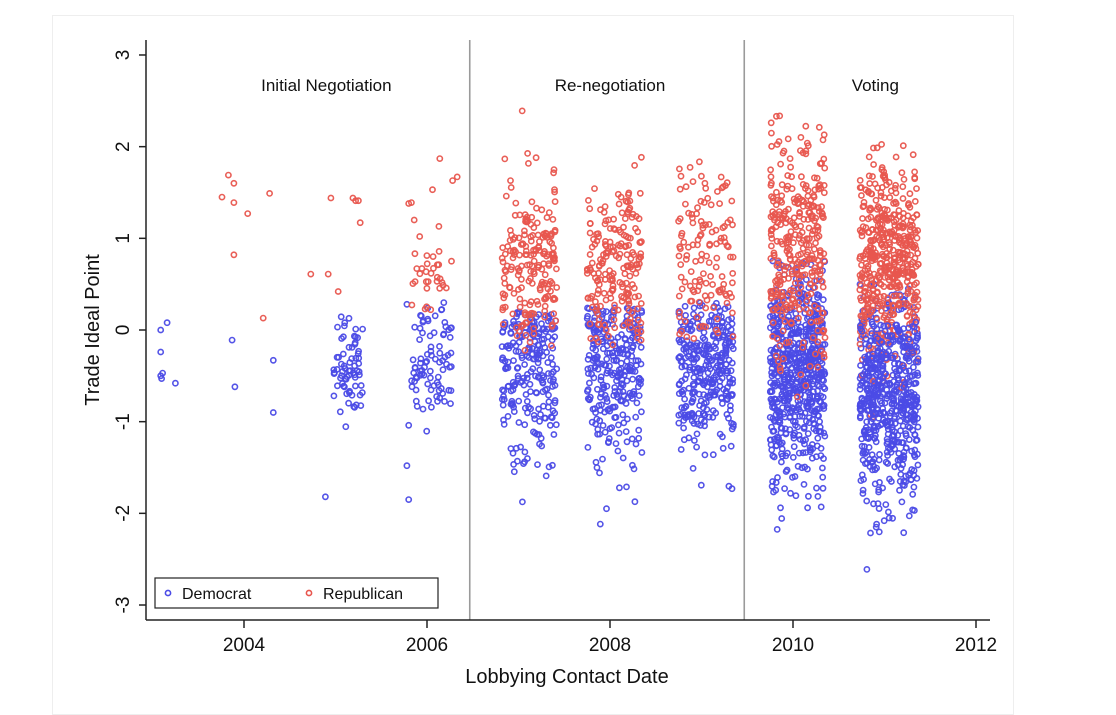  Describe the element at coordinates (976, 645) in the screenshot. I see `x-tick-label: 2012` at that location.